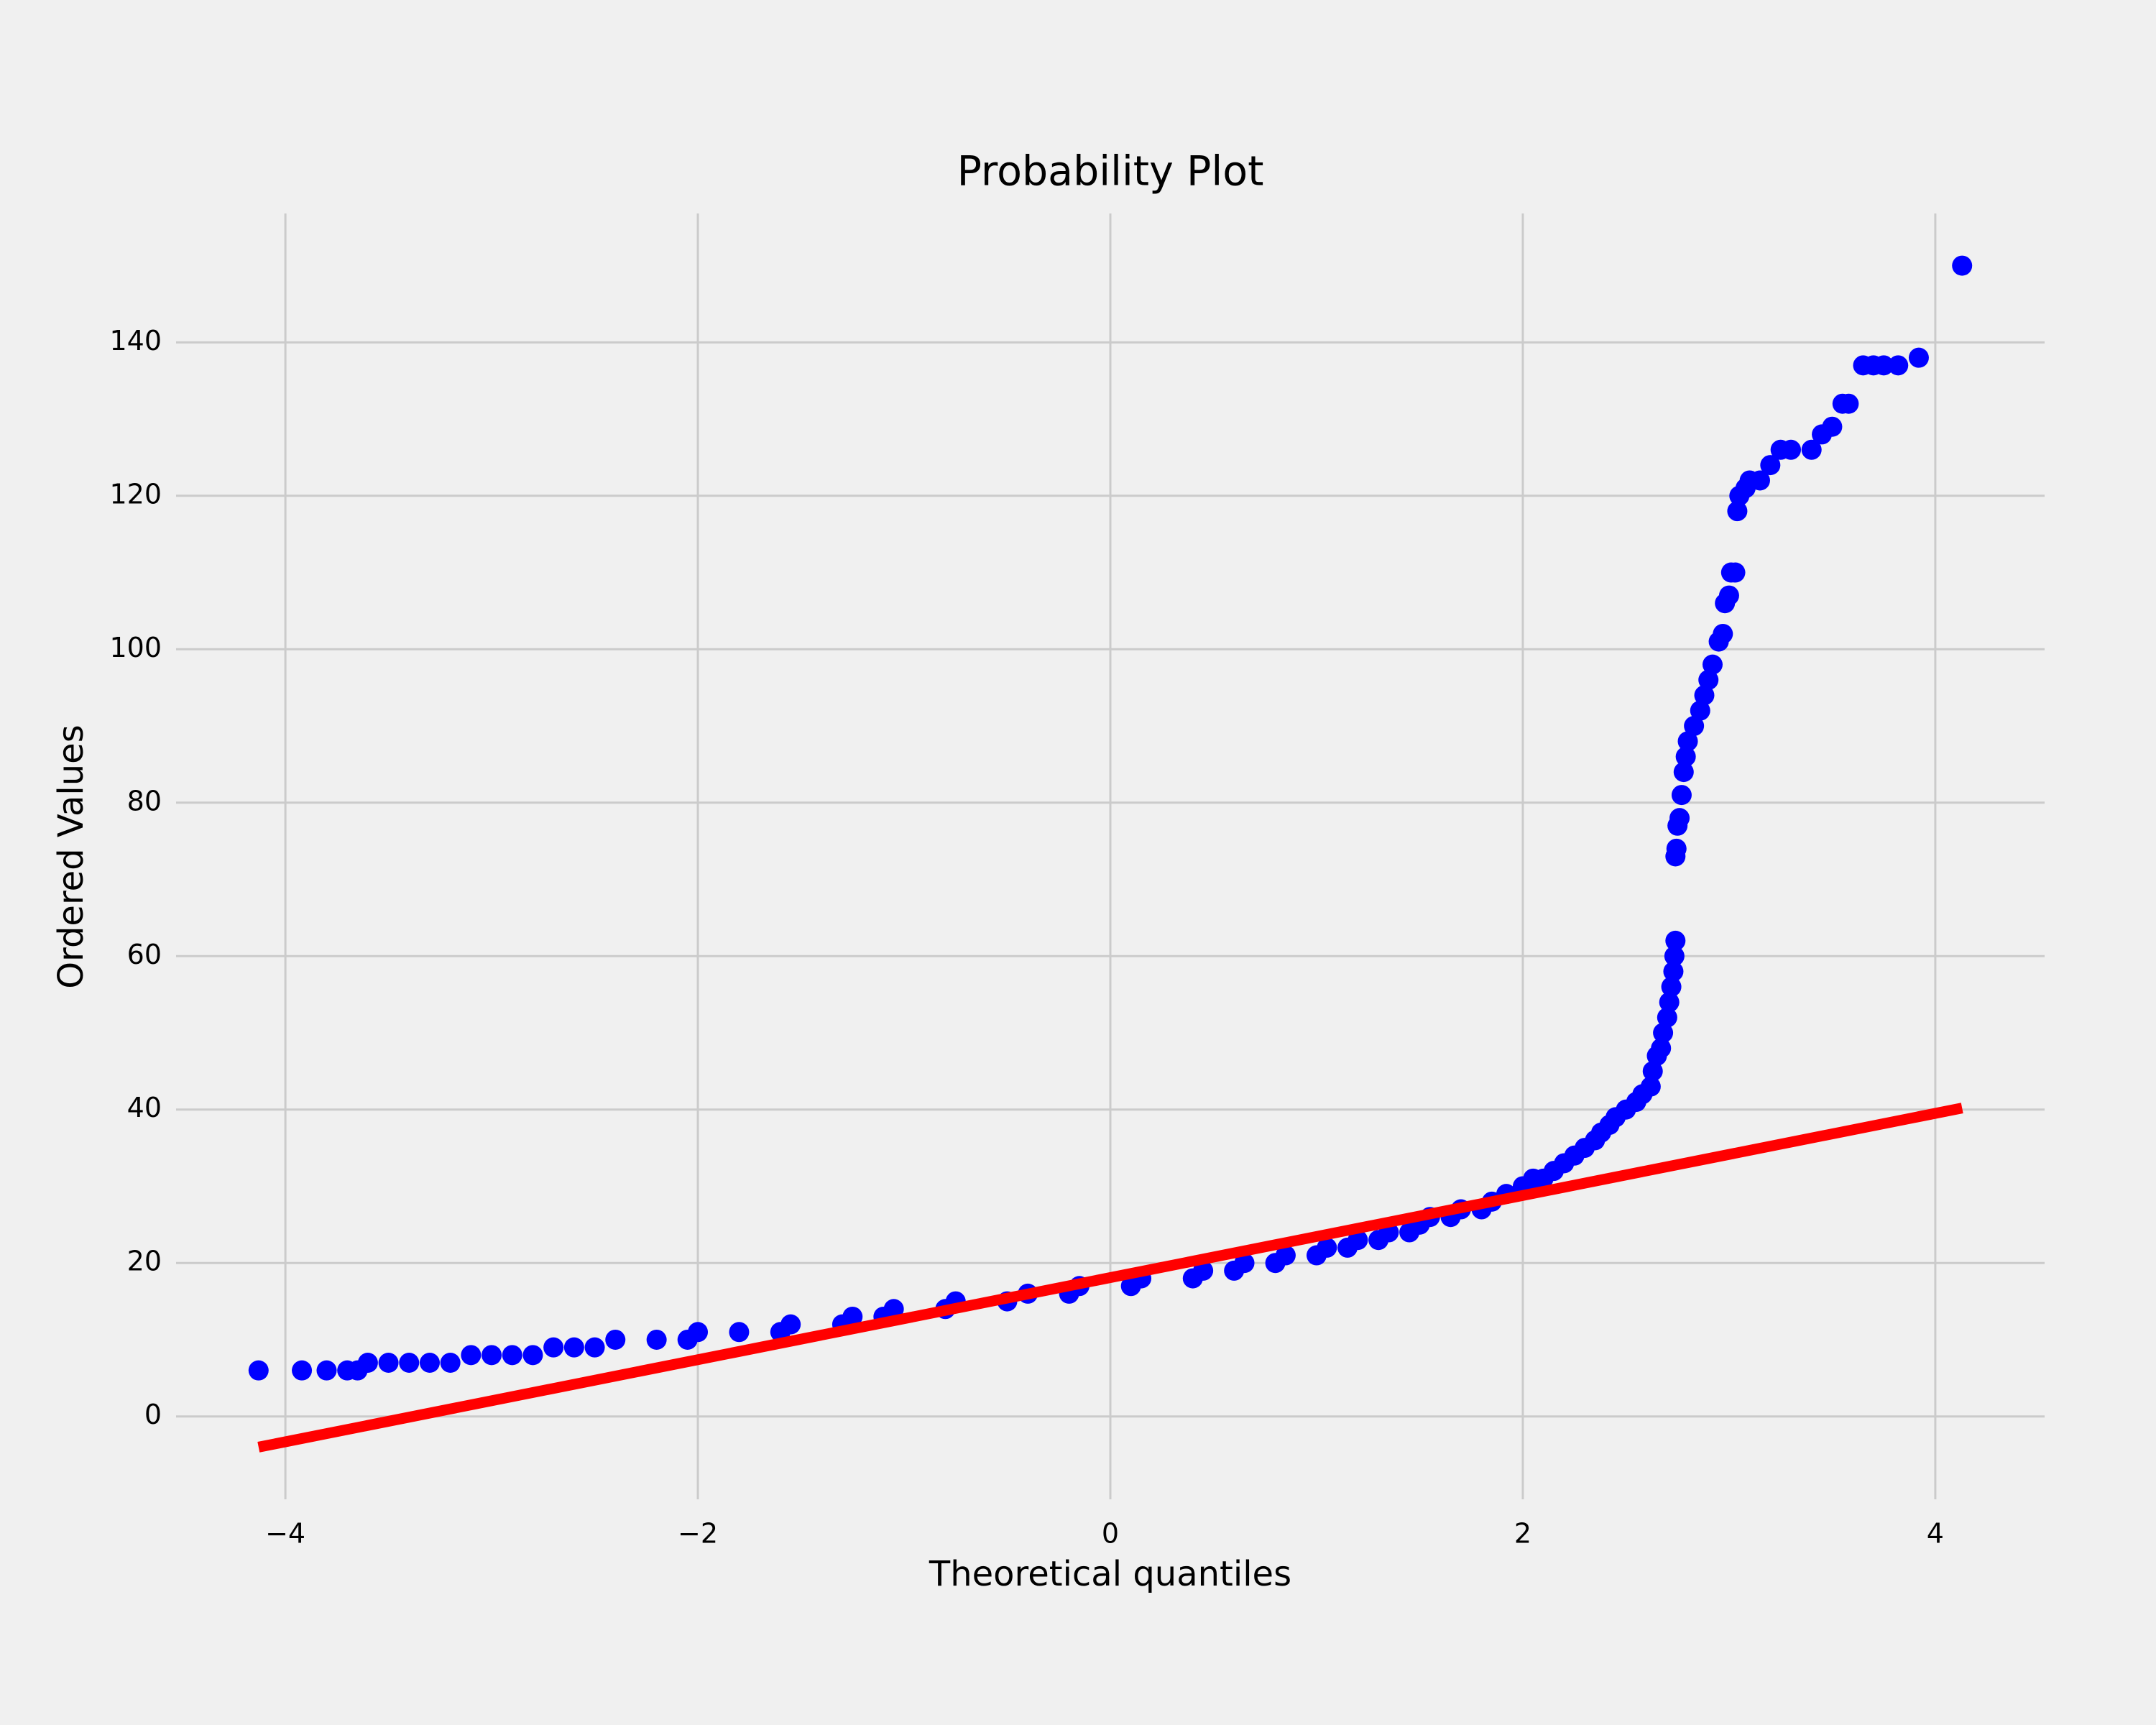  I want to click on y-tick-label: 20, so click(144, 1261).